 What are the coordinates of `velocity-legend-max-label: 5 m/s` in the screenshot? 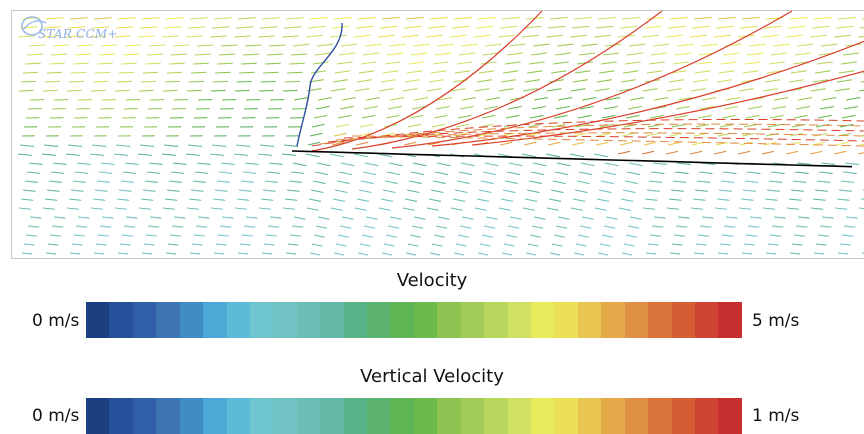 It's located at (775, 321).